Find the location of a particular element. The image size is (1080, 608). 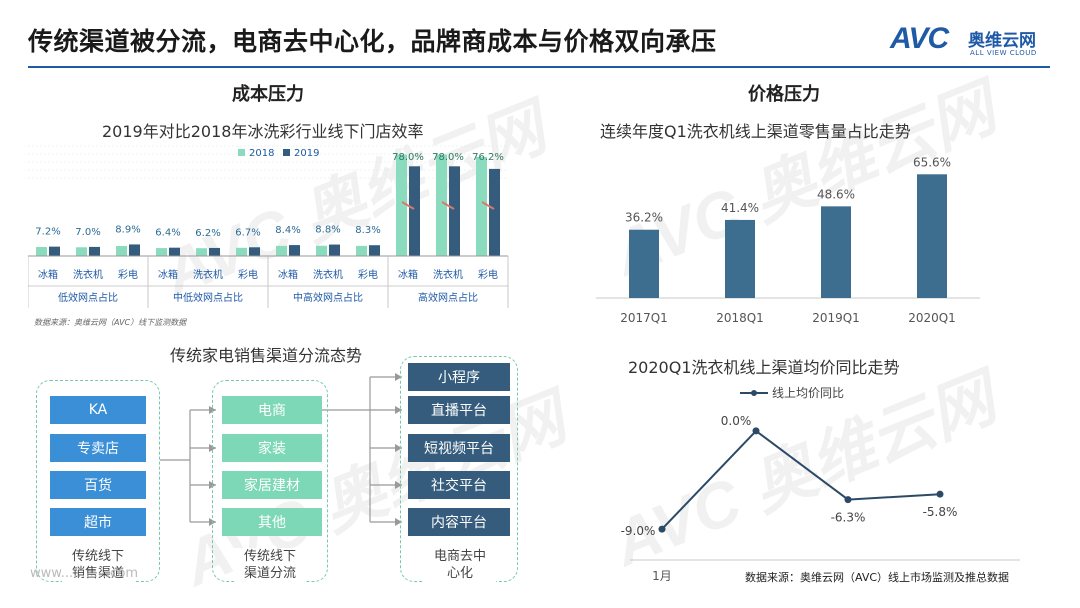

category-tick: 2019Q1 is located at coordinates (836, 318).